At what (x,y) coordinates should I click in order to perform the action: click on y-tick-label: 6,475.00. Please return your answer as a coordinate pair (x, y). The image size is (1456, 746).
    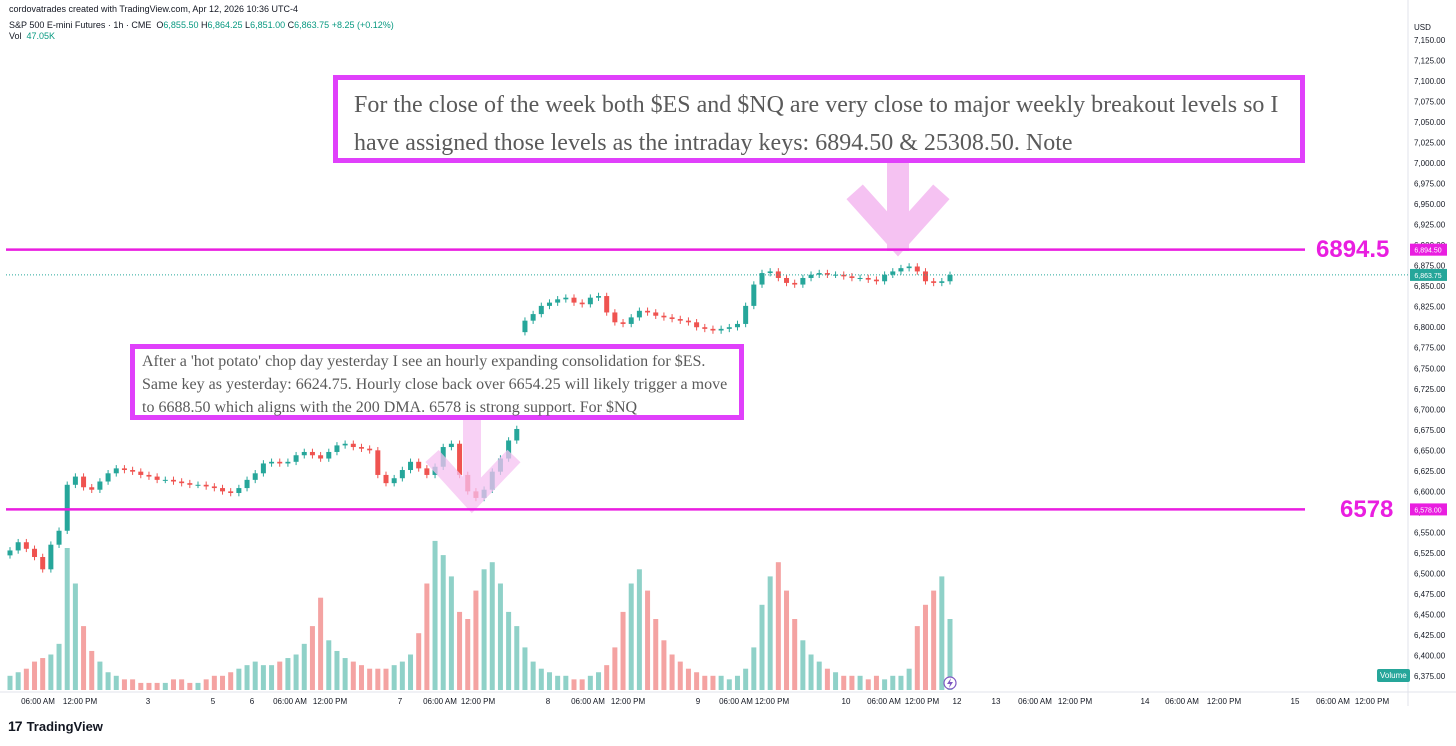
    Looking at the image, I should click on (1430, 594).